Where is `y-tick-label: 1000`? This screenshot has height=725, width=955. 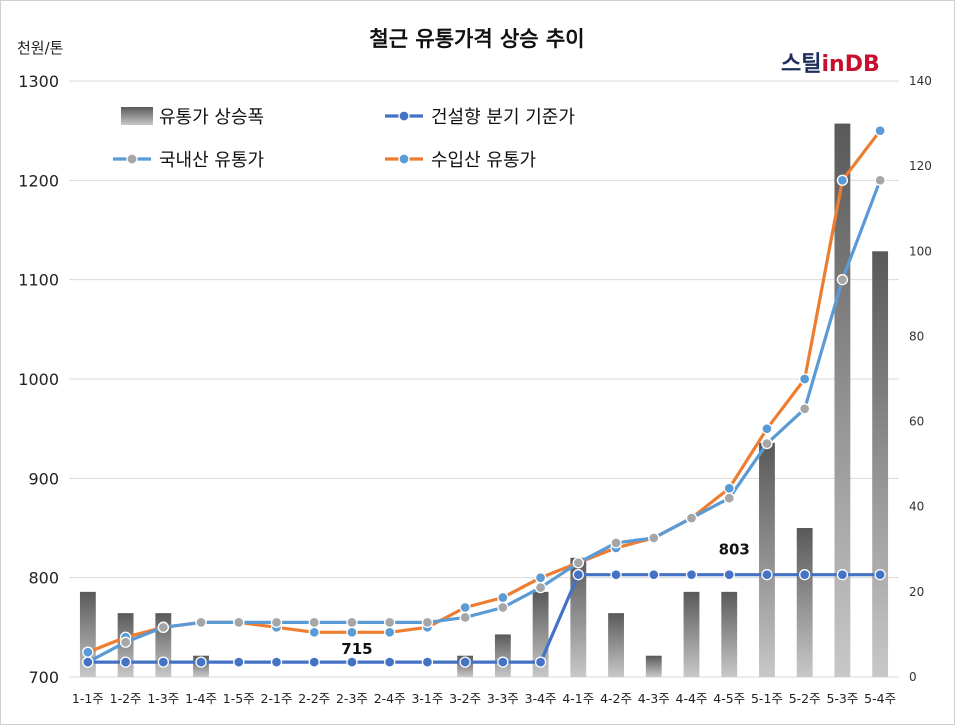 y-tick-label: 1000 is located at coordinates (38, 379).